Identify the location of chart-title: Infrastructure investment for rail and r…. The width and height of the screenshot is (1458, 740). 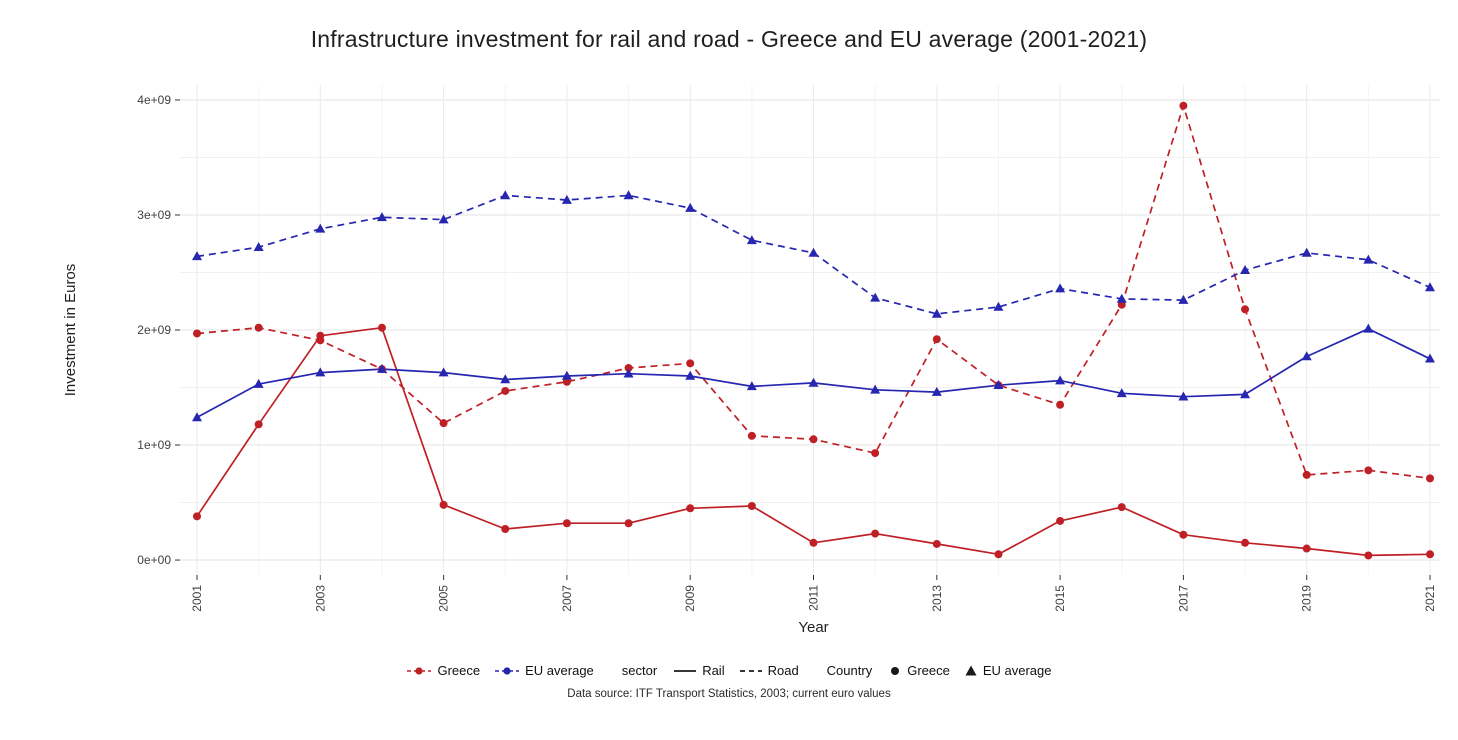
(729, 39).